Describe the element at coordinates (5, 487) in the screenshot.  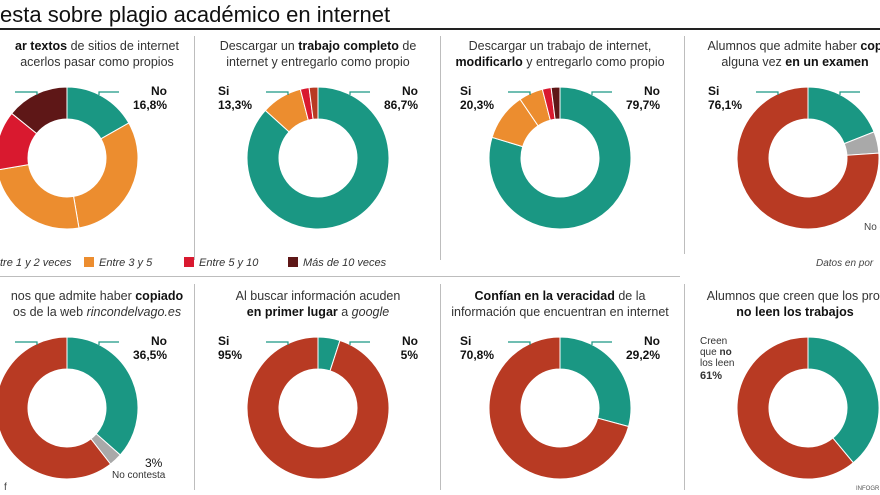
I see `footer-mark: f` at that location.